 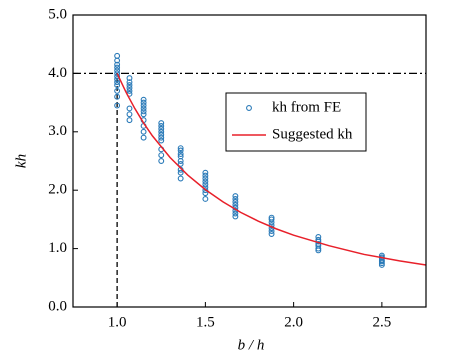 I want to click on x-tick-label: 1.0, so click(x=117, y=322).